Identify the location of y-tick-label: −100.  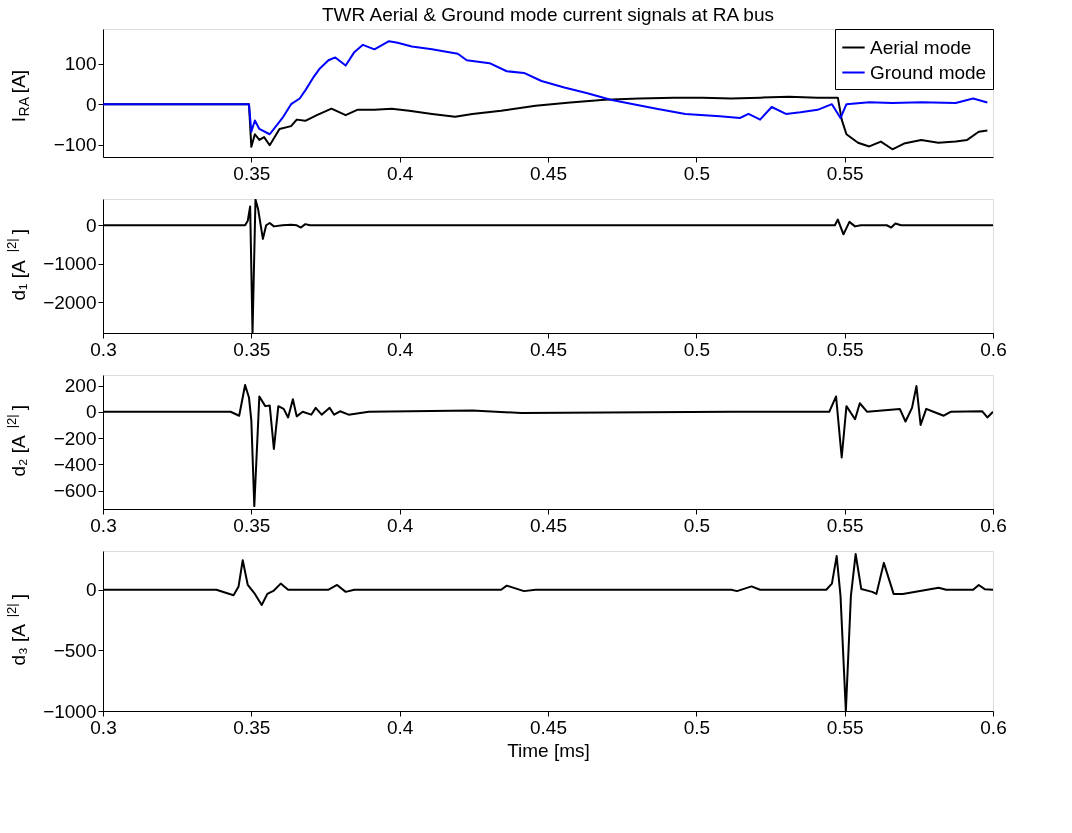
(75, 145).